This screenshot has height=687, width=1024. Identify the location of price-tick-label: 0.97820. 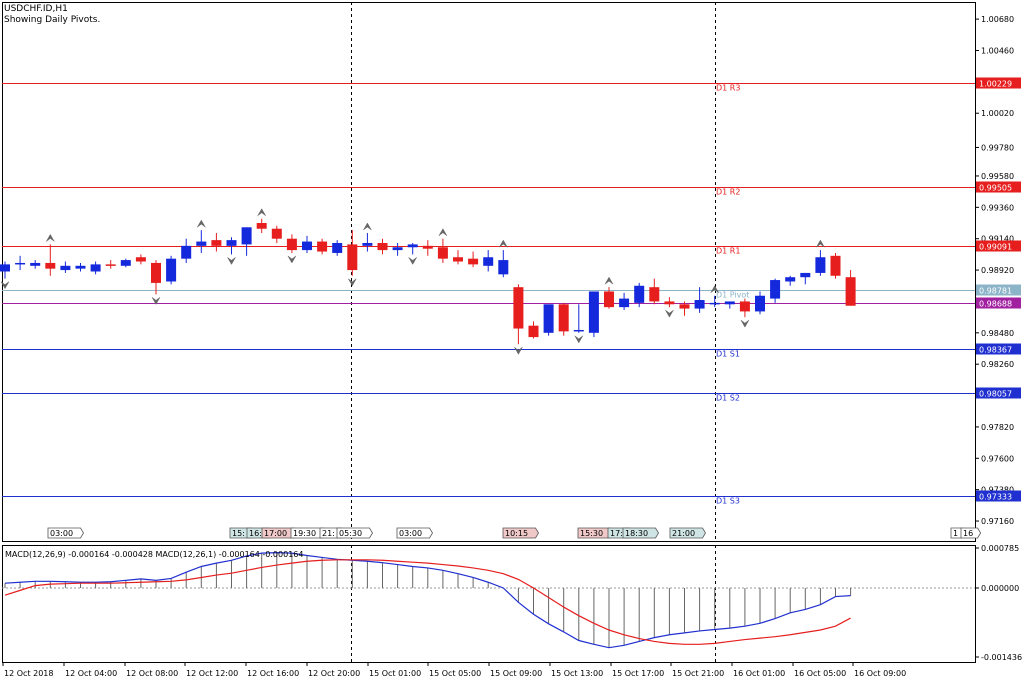
(997, 427).